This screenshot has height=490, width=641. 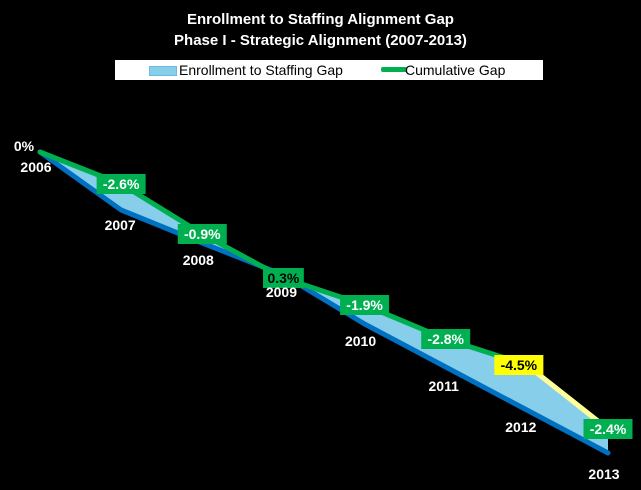 I want to click on data-label: -2.6%, so click(x=121, y=184).